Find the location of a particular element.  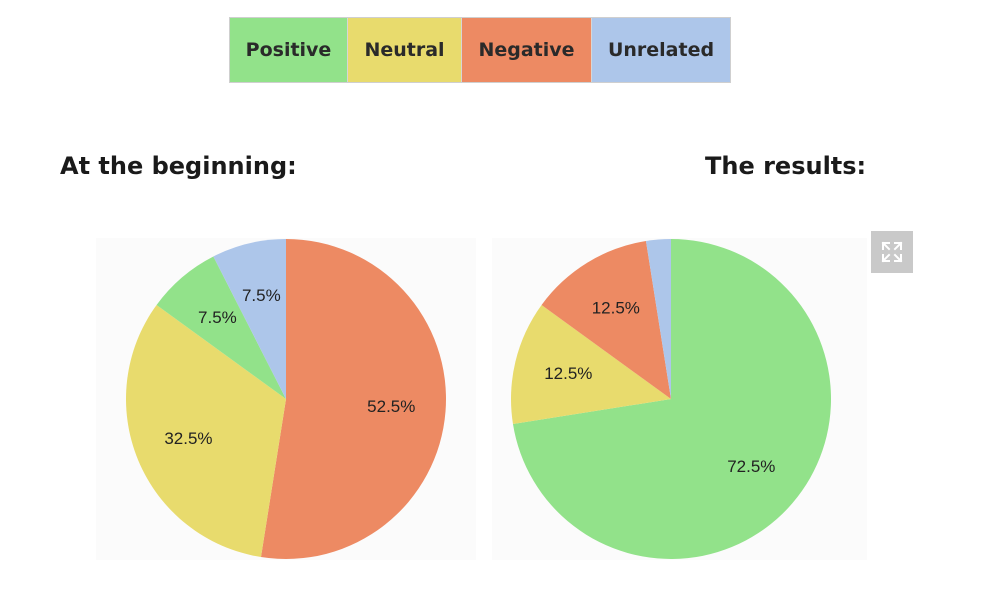

legend-item-positive: Positive is located at coordinates (289, 50).